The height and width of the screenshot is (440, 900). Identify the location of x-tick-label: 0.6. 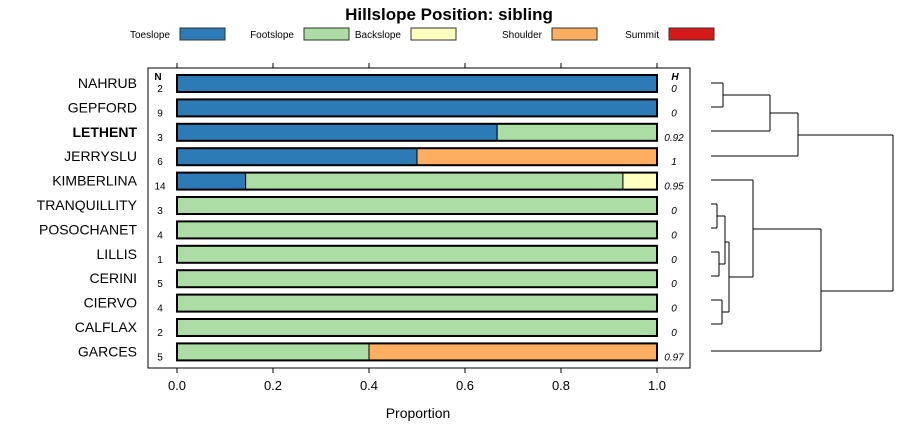
(465, 385).